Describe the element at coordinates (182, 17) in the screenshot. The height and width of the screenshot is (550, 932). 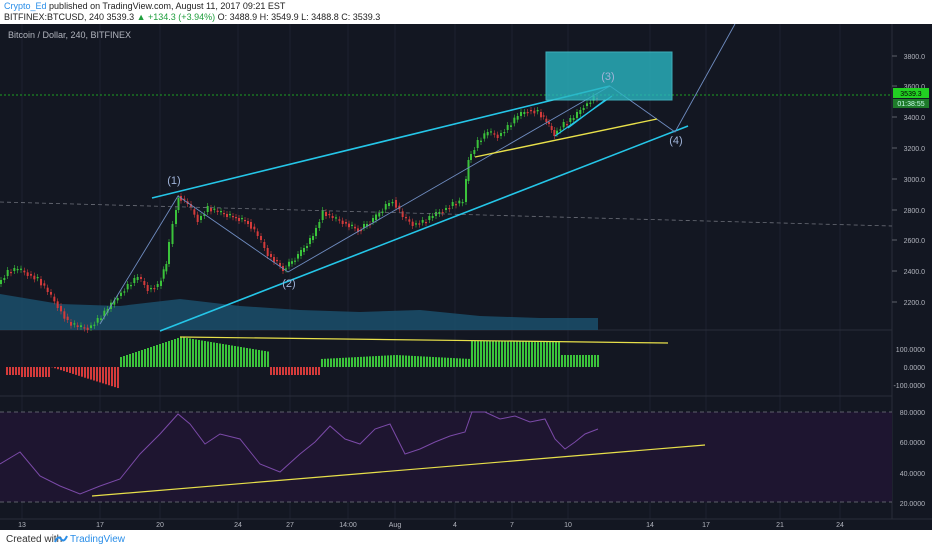
I see `price-change: +134.3 (+3.94%)` at that location.